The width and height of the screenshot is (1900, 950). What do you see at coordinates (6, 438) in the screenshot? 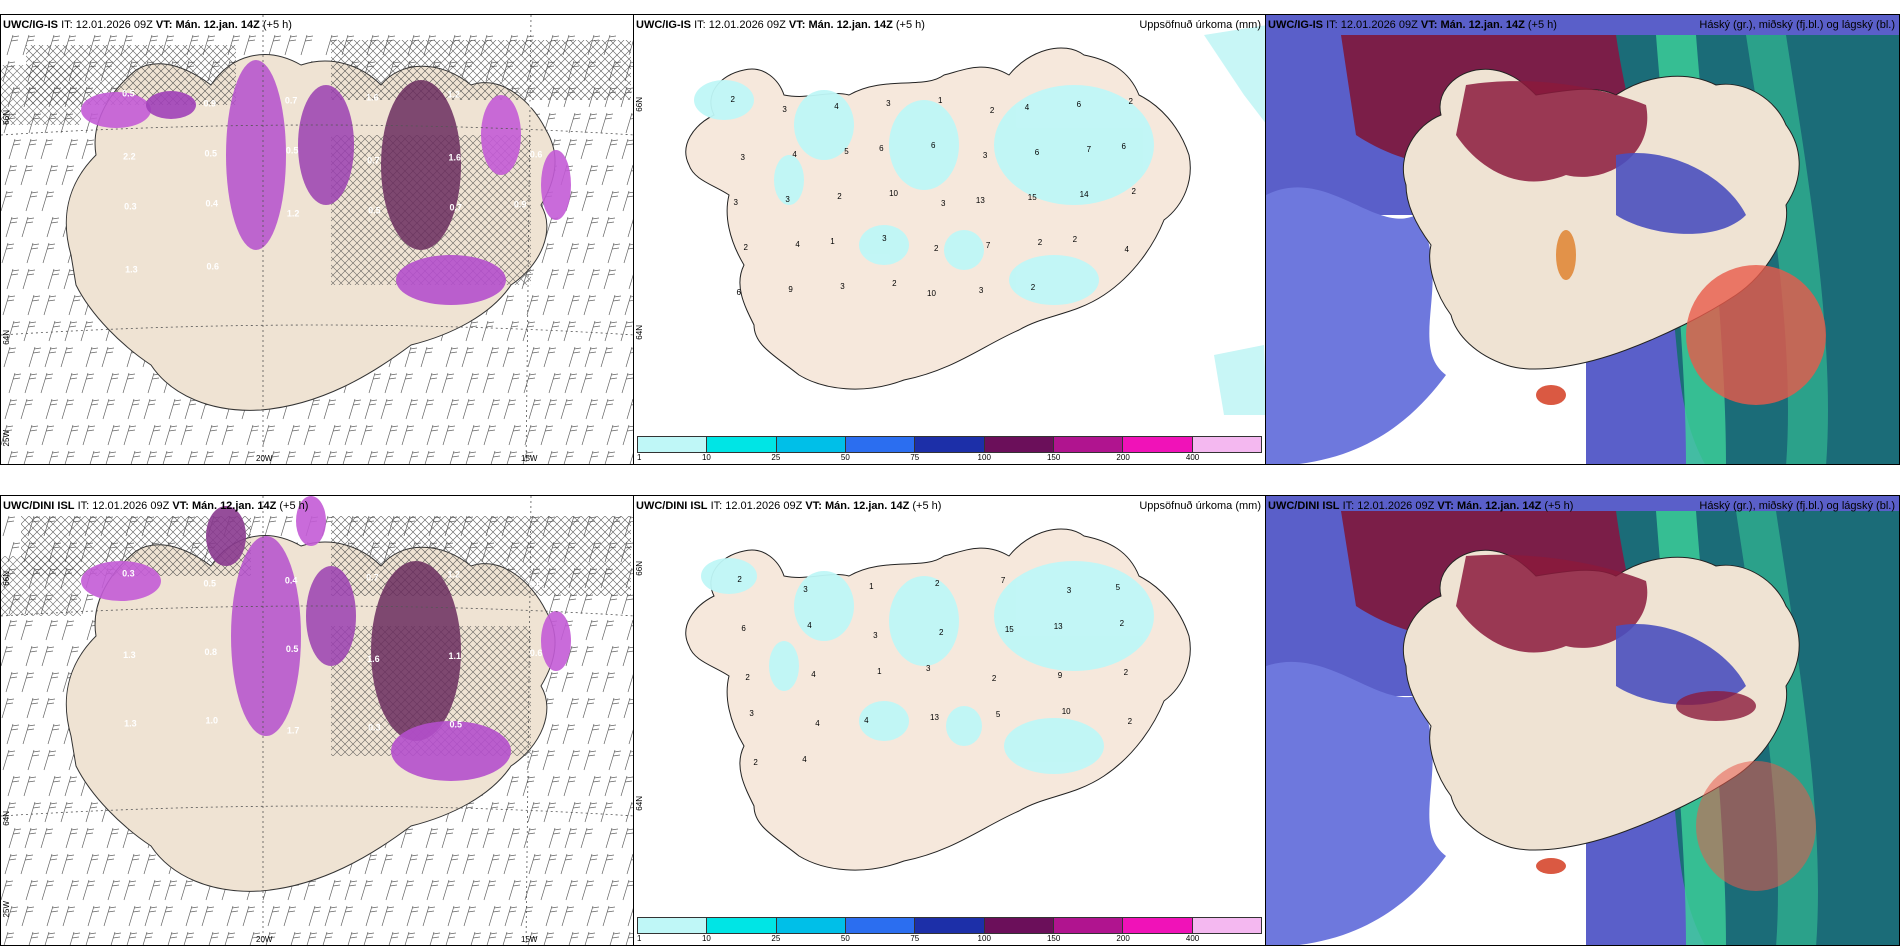
I see `lon-label-25w: 25W` at bounding box center [6, 438].